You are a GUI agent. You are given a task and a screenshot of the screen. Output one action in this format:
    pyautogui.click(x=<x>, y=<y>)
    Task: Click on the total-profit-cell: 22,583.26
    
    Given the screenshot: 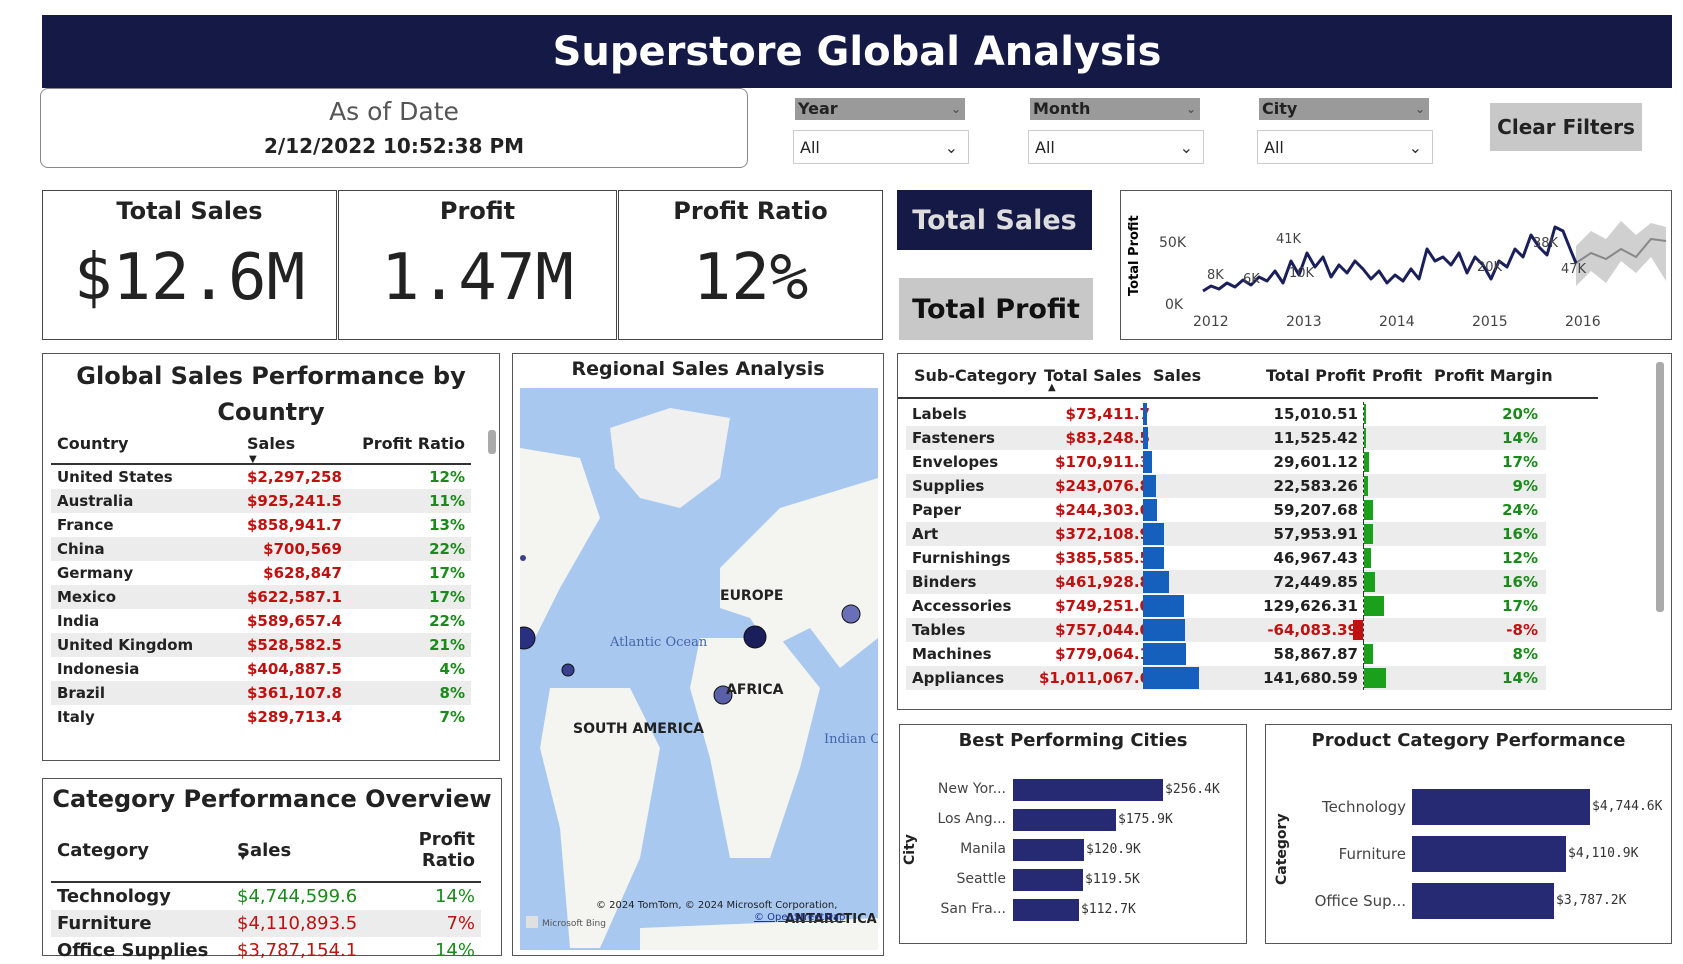 What is the action you would take?
    pyautogui.click(x=1315, y=486)
    